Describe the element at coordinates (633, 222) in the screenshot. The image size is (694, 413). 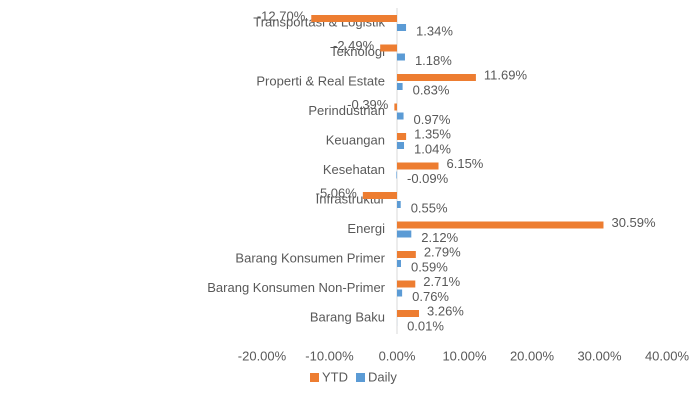
I see `data-label: 30.59%` at that location.